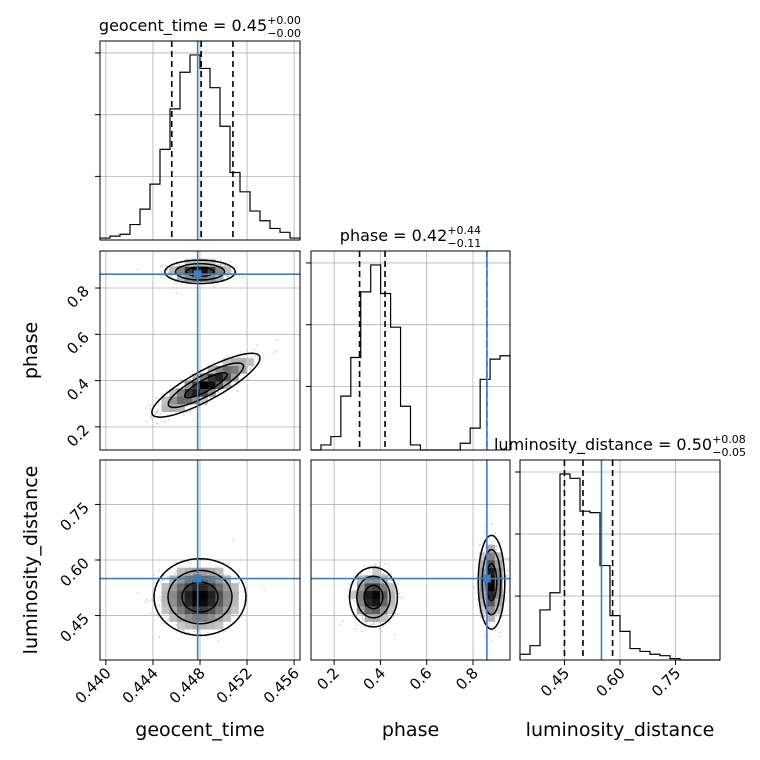 The width and height of the screenshot is (760, 760). Describe the element at coordinates (281, 685) in the screenshot. I see `x-tick-label: 0.456` at that location.